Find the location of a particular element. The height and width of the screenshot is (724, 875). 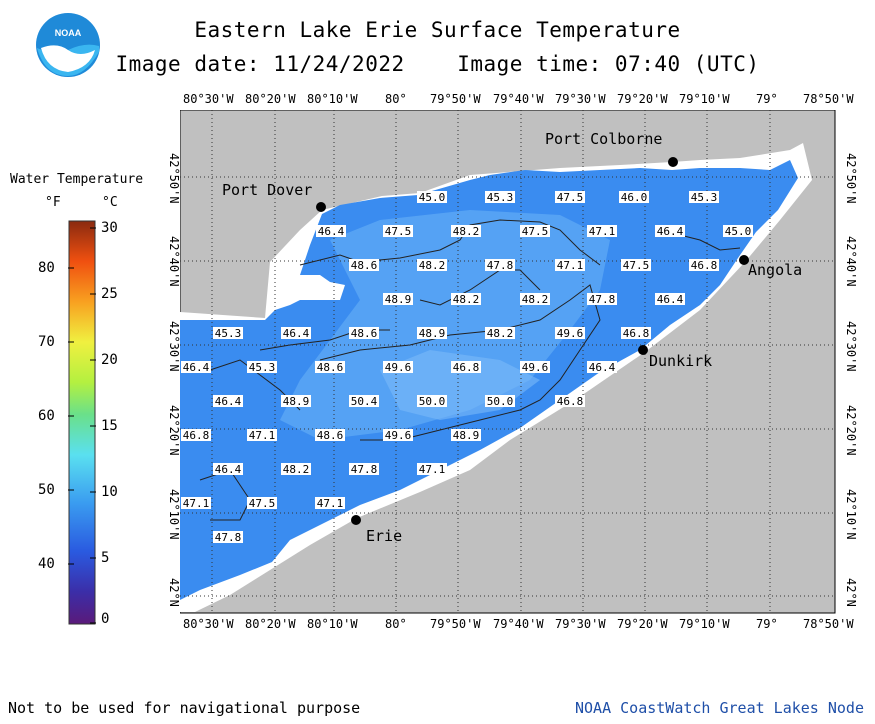

legend-f-80: 80 is located at coordinates (46, 268).